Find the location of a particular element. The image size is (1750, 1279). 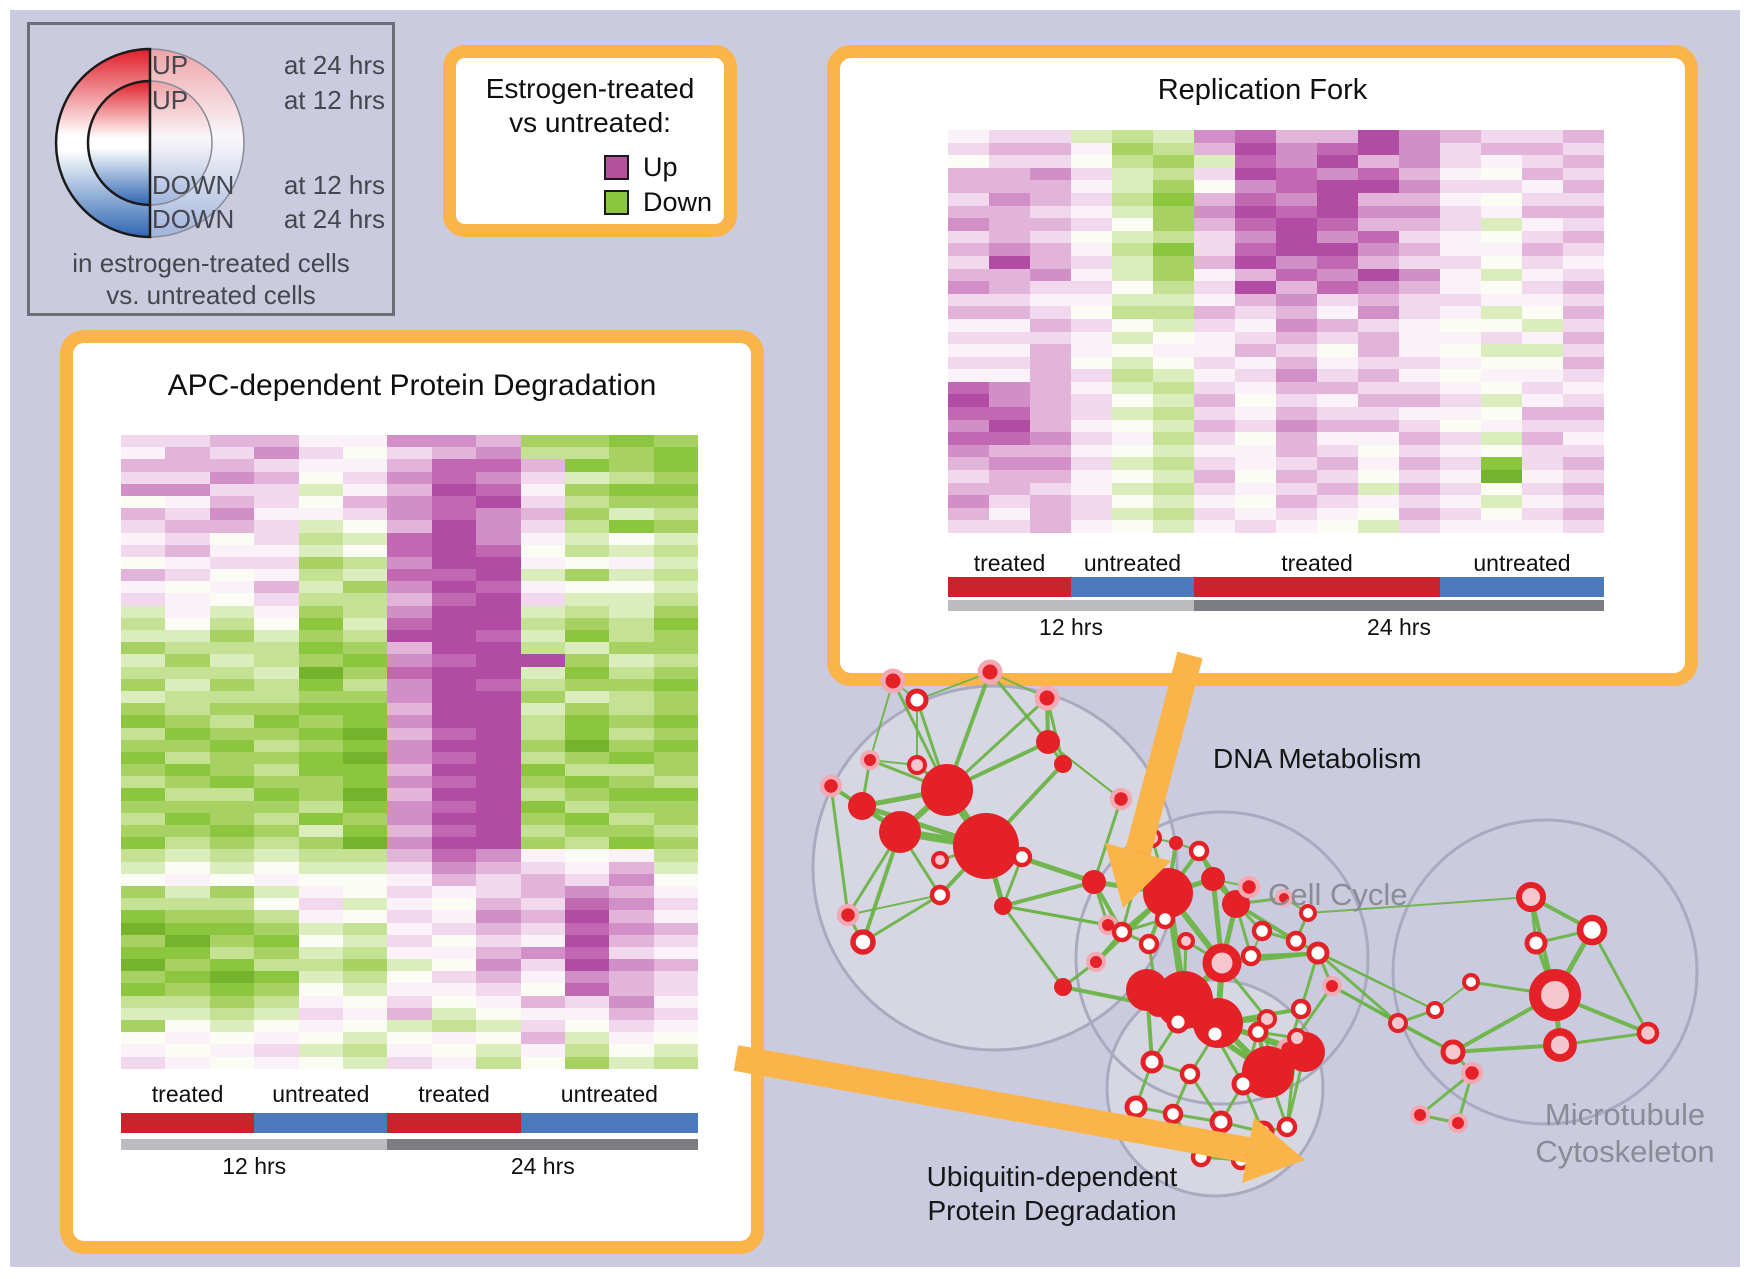

legend-item-down: Down is located at coordinates (658, 202).